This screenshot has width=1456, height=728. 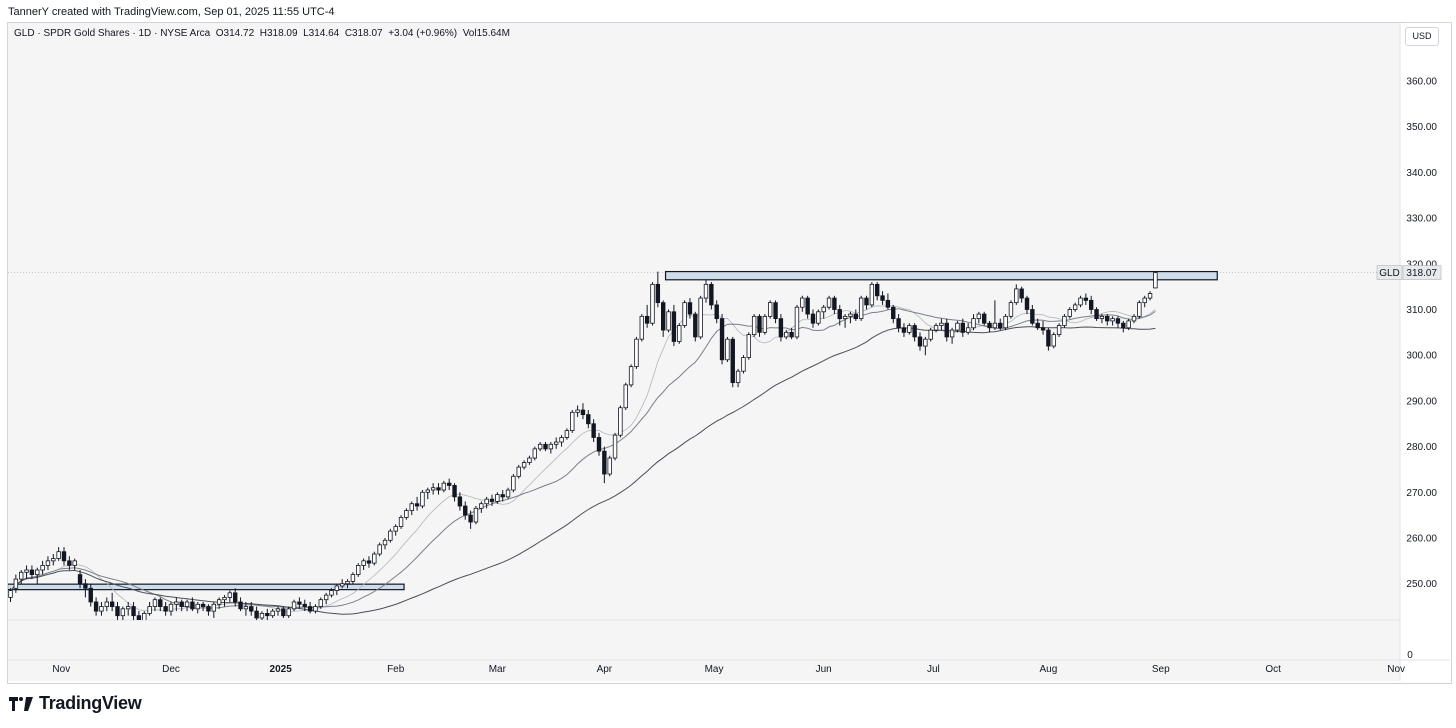 I want to click on legend-open: O314.72, so click(x=235, y=33).